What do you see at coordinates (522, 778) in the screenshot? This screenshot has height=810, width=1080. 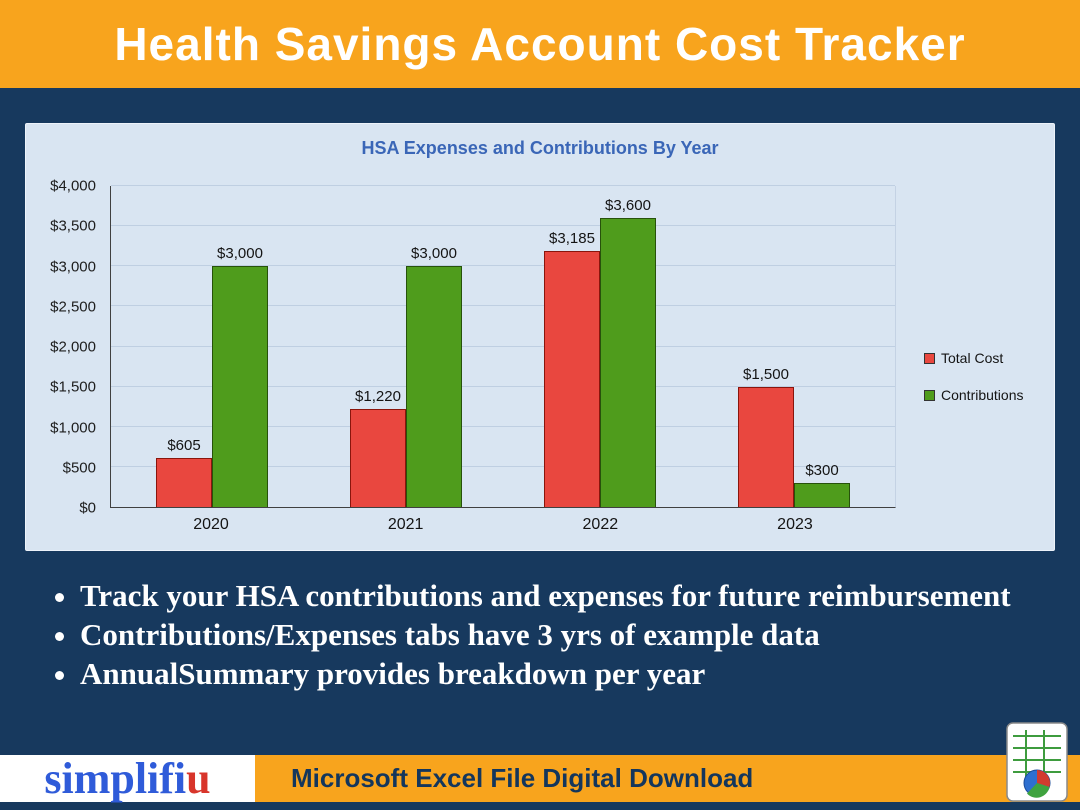 I see `footer-text: Microsoft Excel File Digital Download` at bounding box center [522, 778].